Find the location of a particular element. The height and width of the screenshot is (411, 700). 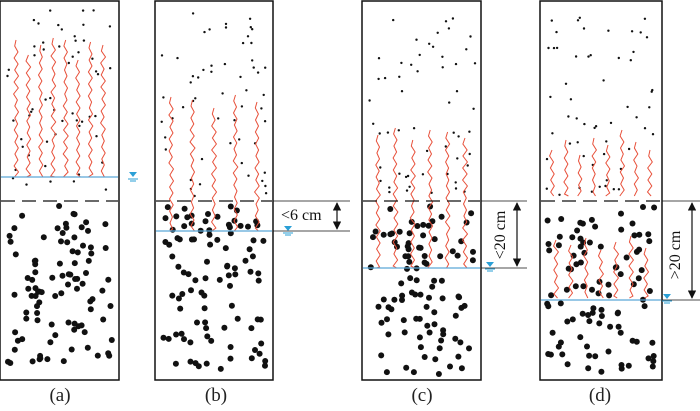

panel-label-a: (a) is located at coordinates (59, 395).